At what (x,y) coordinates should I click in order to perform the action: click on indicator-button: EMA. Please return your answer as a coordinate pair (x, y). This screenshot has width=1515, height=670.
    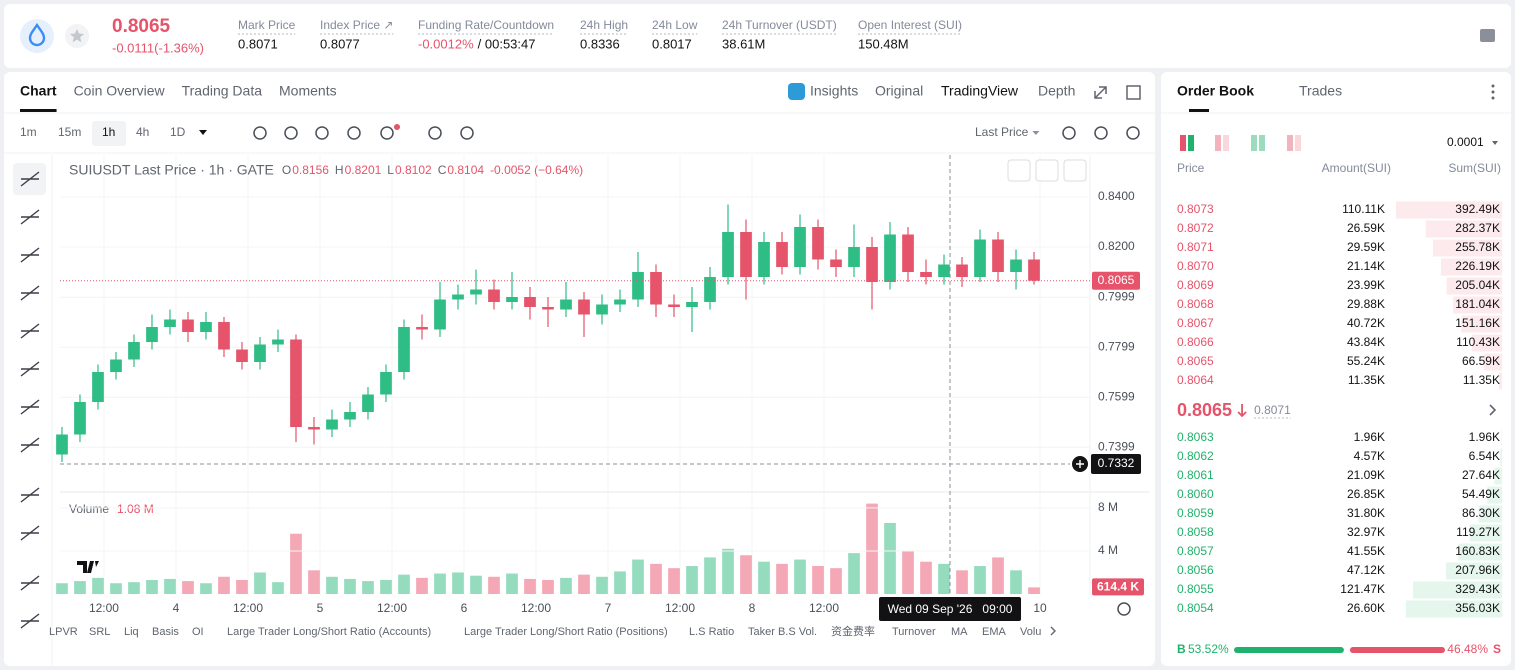
    Looking at the image, I should click on (994, 632).